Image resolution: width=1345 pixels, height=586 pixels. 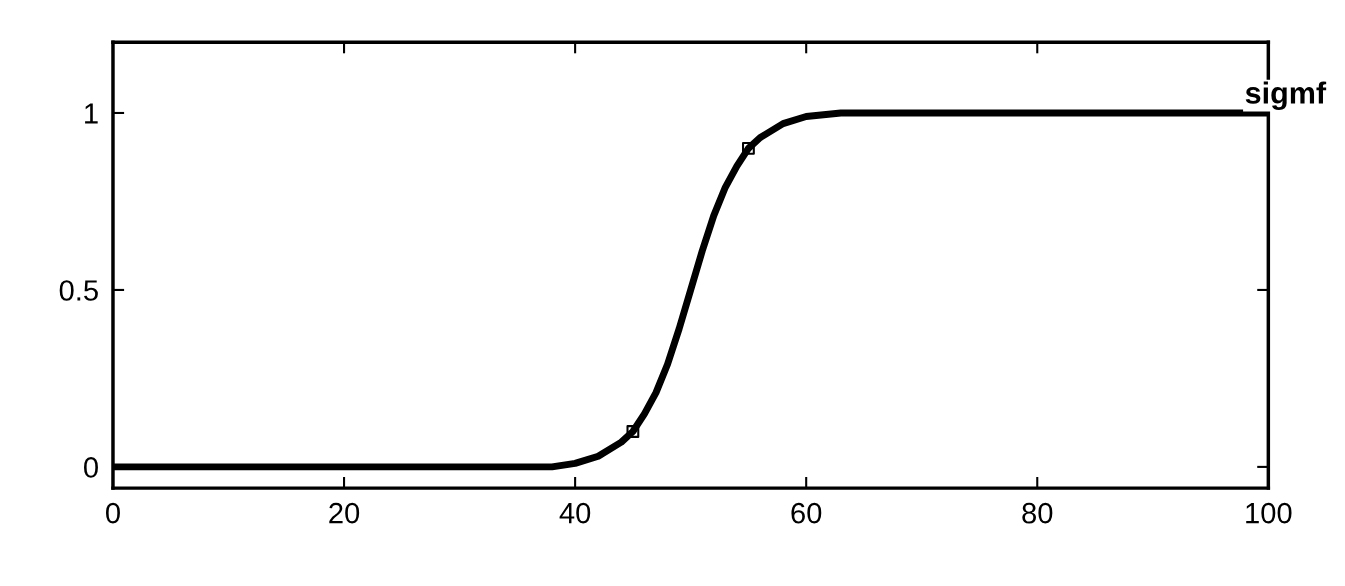 I want to click on x-tick-label: 80, so click(x=1037, y=513).